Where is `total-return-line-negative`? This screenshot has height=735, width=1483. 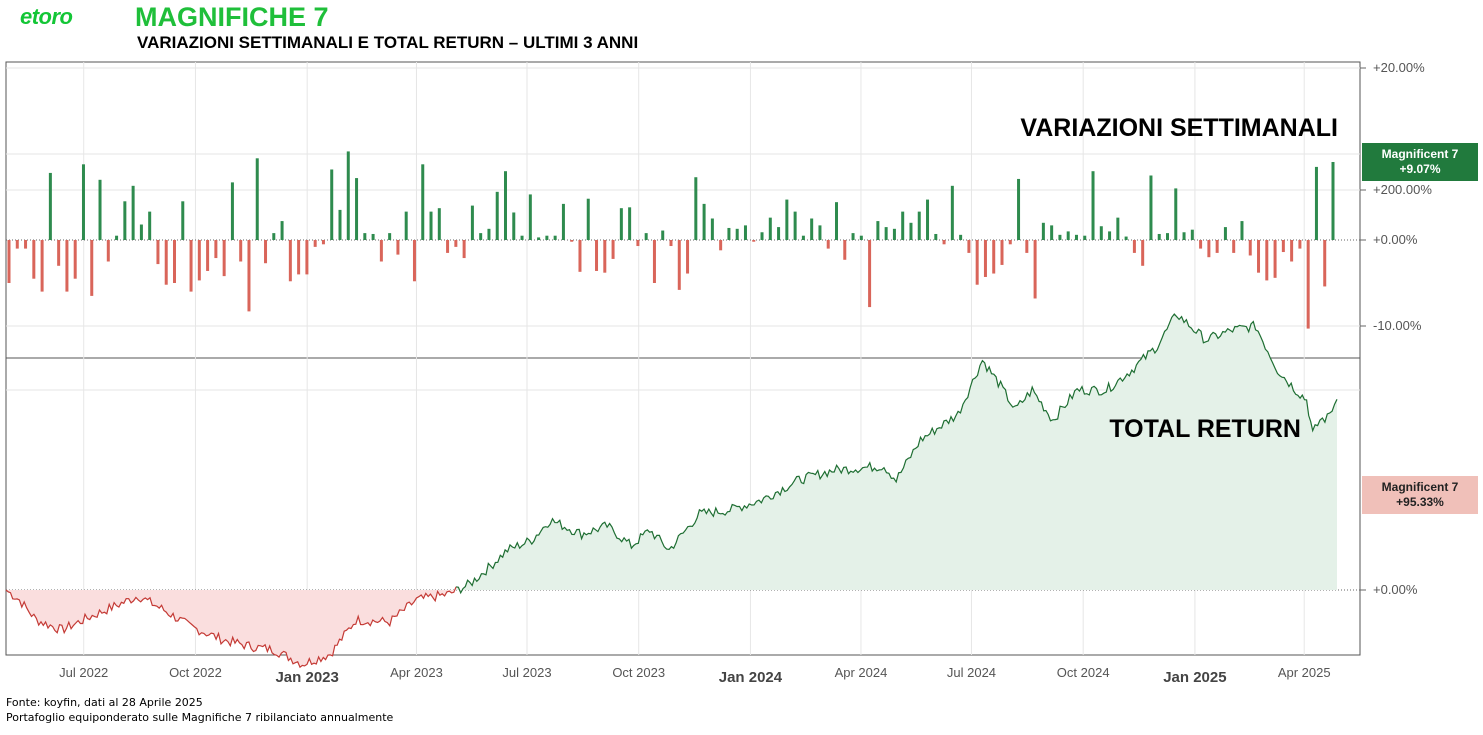
total-return-line-negative is located at coordinates (231, 627).